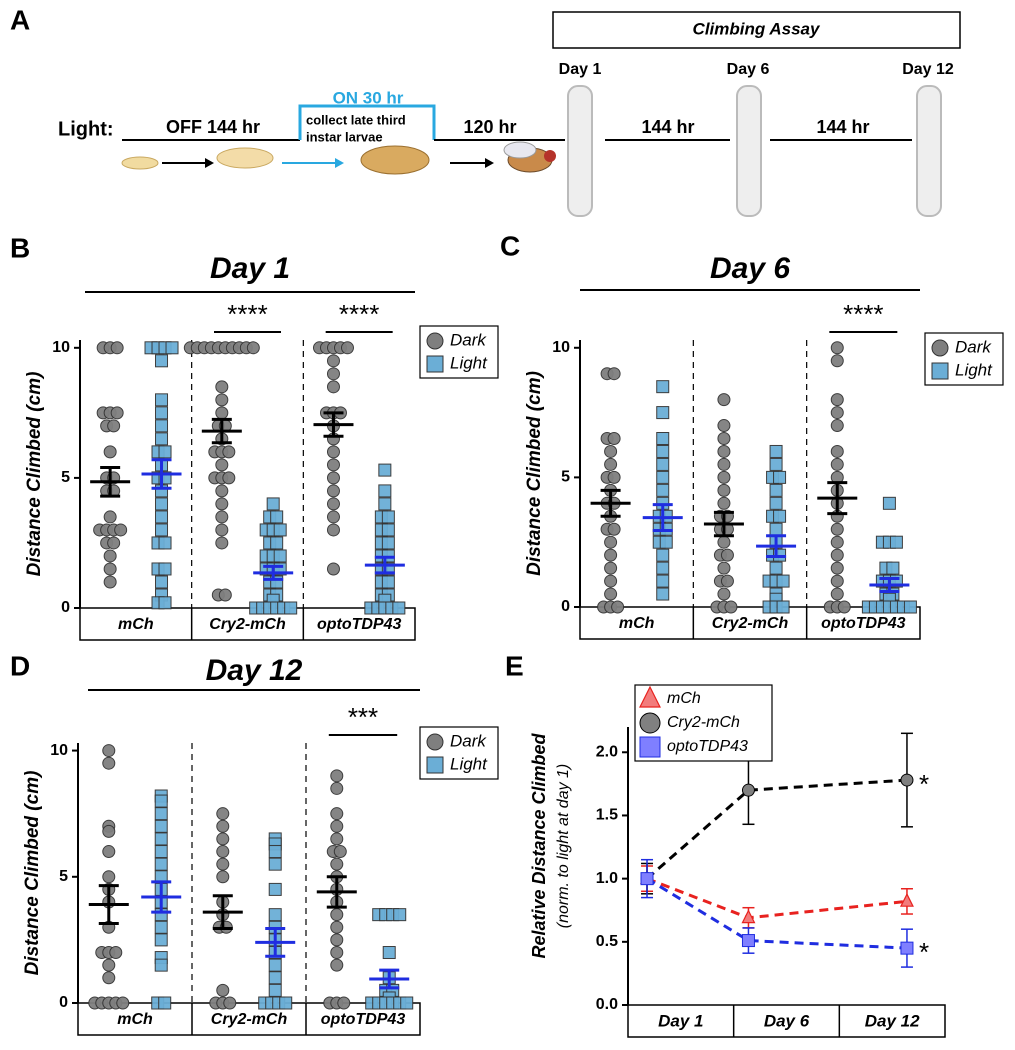 The image size is (1015, 1050). What do you see at coordinates (20, 19) in the screenshot?
I see `panel-label: A` at bounding box center [20, 19].